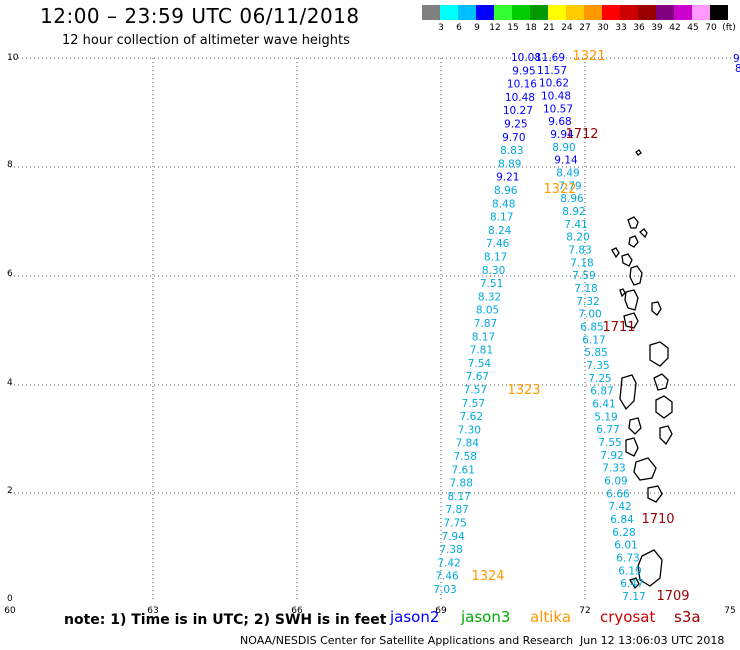 The width and height of the screenshot is (740, 650). Describe the element at coordinates (566, 161) in the screenshot. I see `wave-height-label: 9.14` at that location.